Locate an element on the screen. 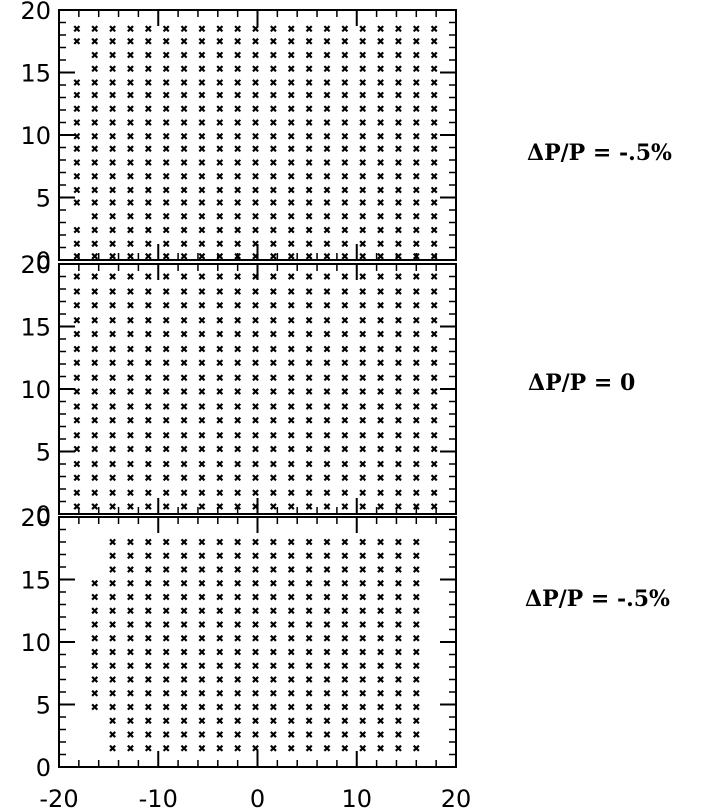  y-tick-label: 10 is located at coordinates (35, 643).